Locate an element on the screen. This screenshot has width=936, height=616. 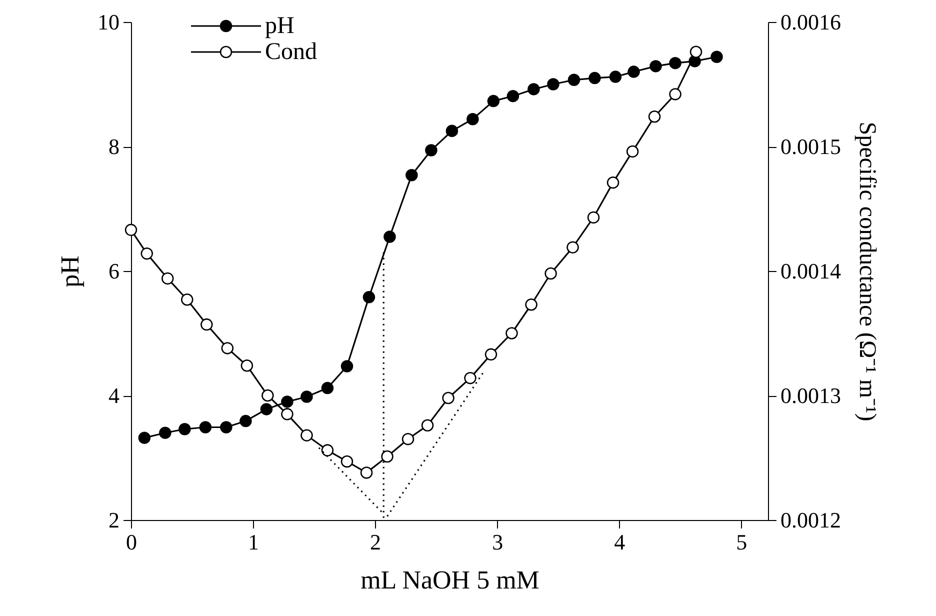
x-tick-label: 3 is located at coordinates (498, 542).